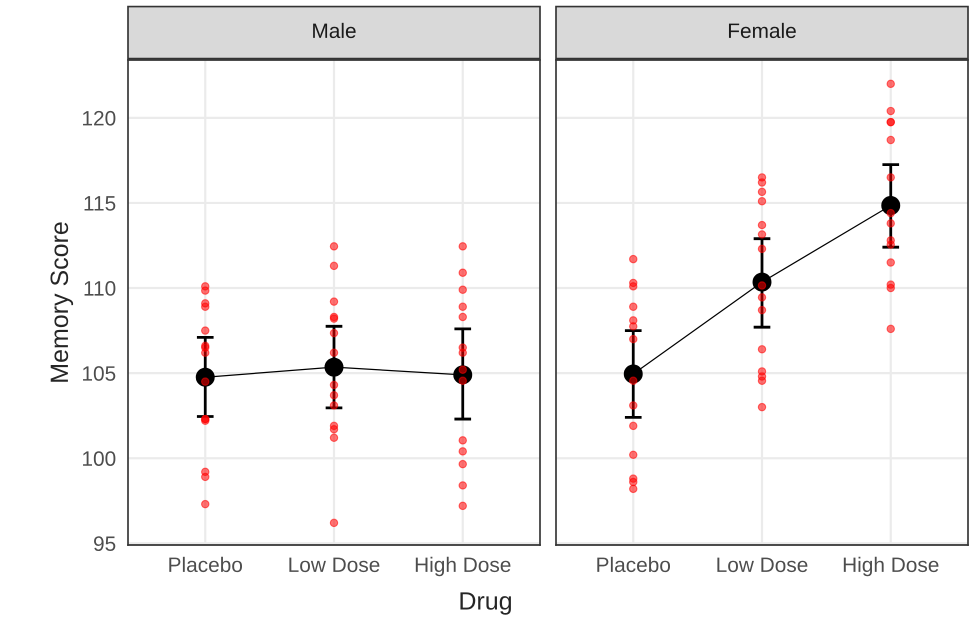 This screenshot has height=626, width=971. Describe the element at coordinates (762, 30) in the screenshot. I see `chart-title: Female` at that location.